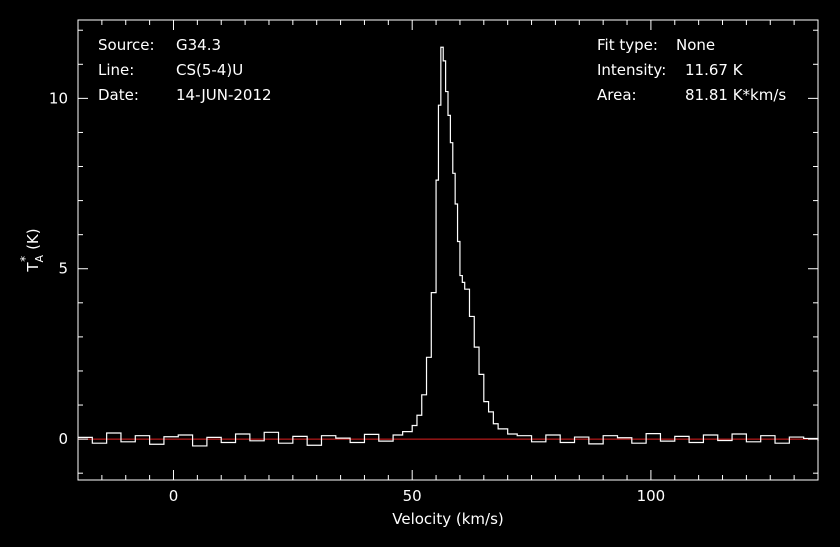 This screenshot has height=547, width=840. What do you see at coordinates (209, 70) in the screenshot?
I see `line-value: CS(5-4)U` at bounding box center [209, 70].